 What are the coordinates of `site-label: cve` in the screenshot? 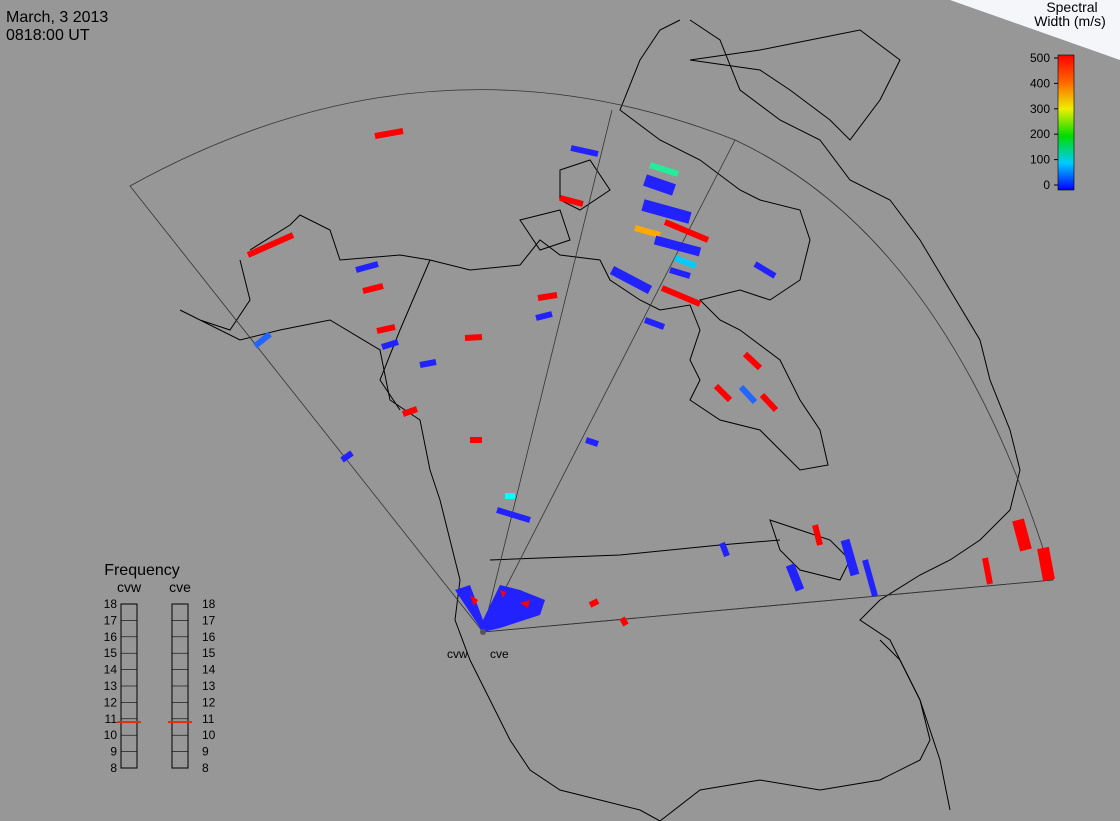 It's located at (499, 654).